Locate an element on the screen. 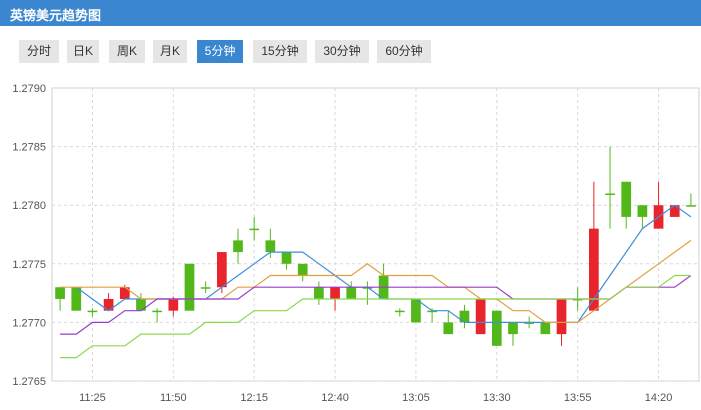  x-tick-label: 11:25 is located at coordinates (92, 398).